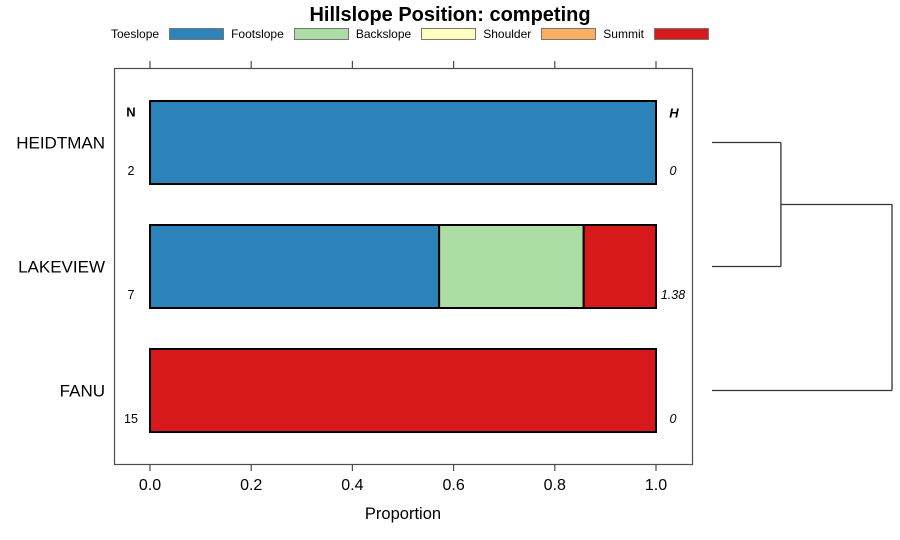 Image resolution: width=900 pixels, height=540 pixels. I want to click on legend-item-shoulder: Shoulder, so click(540, 34).